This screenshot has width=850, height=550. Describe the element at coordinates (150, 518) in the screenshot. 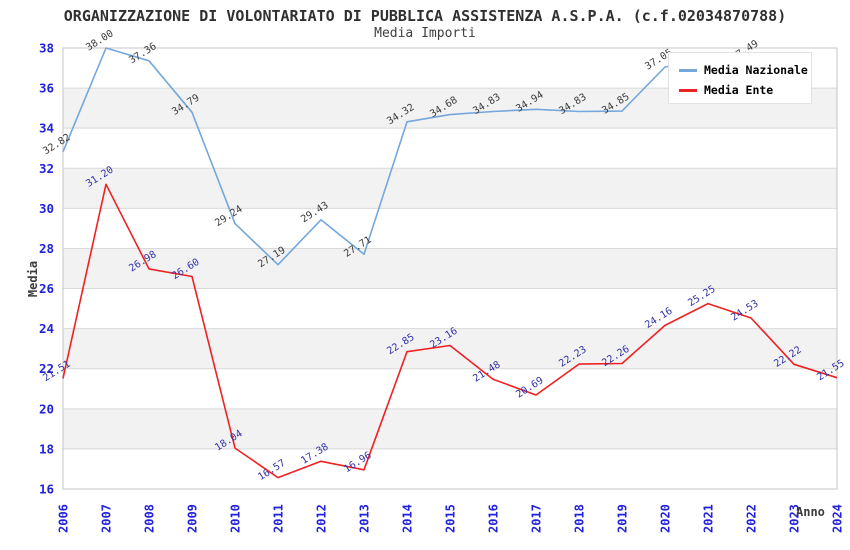

I see `x-tick-label: 2008` at that location.